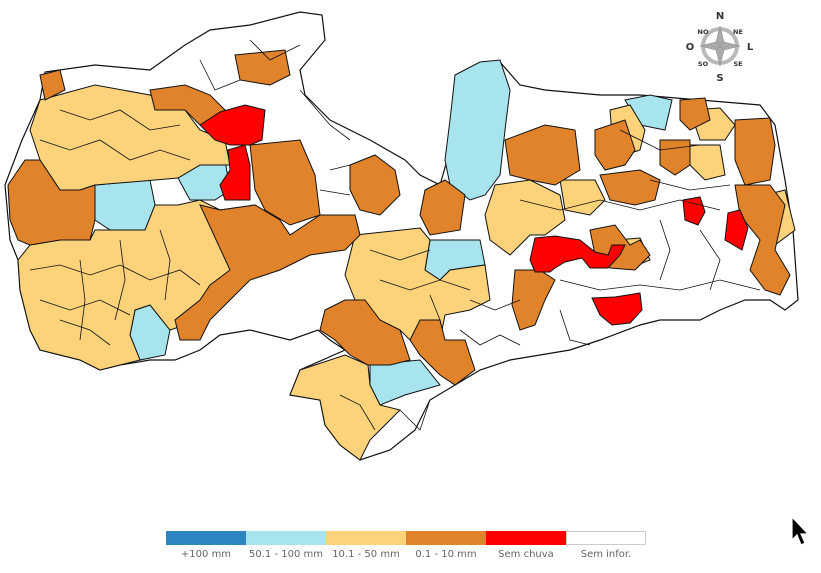 This screenshot has width=821, height=573. I want to click on mouse-pointer-icon, so click(800, 531).